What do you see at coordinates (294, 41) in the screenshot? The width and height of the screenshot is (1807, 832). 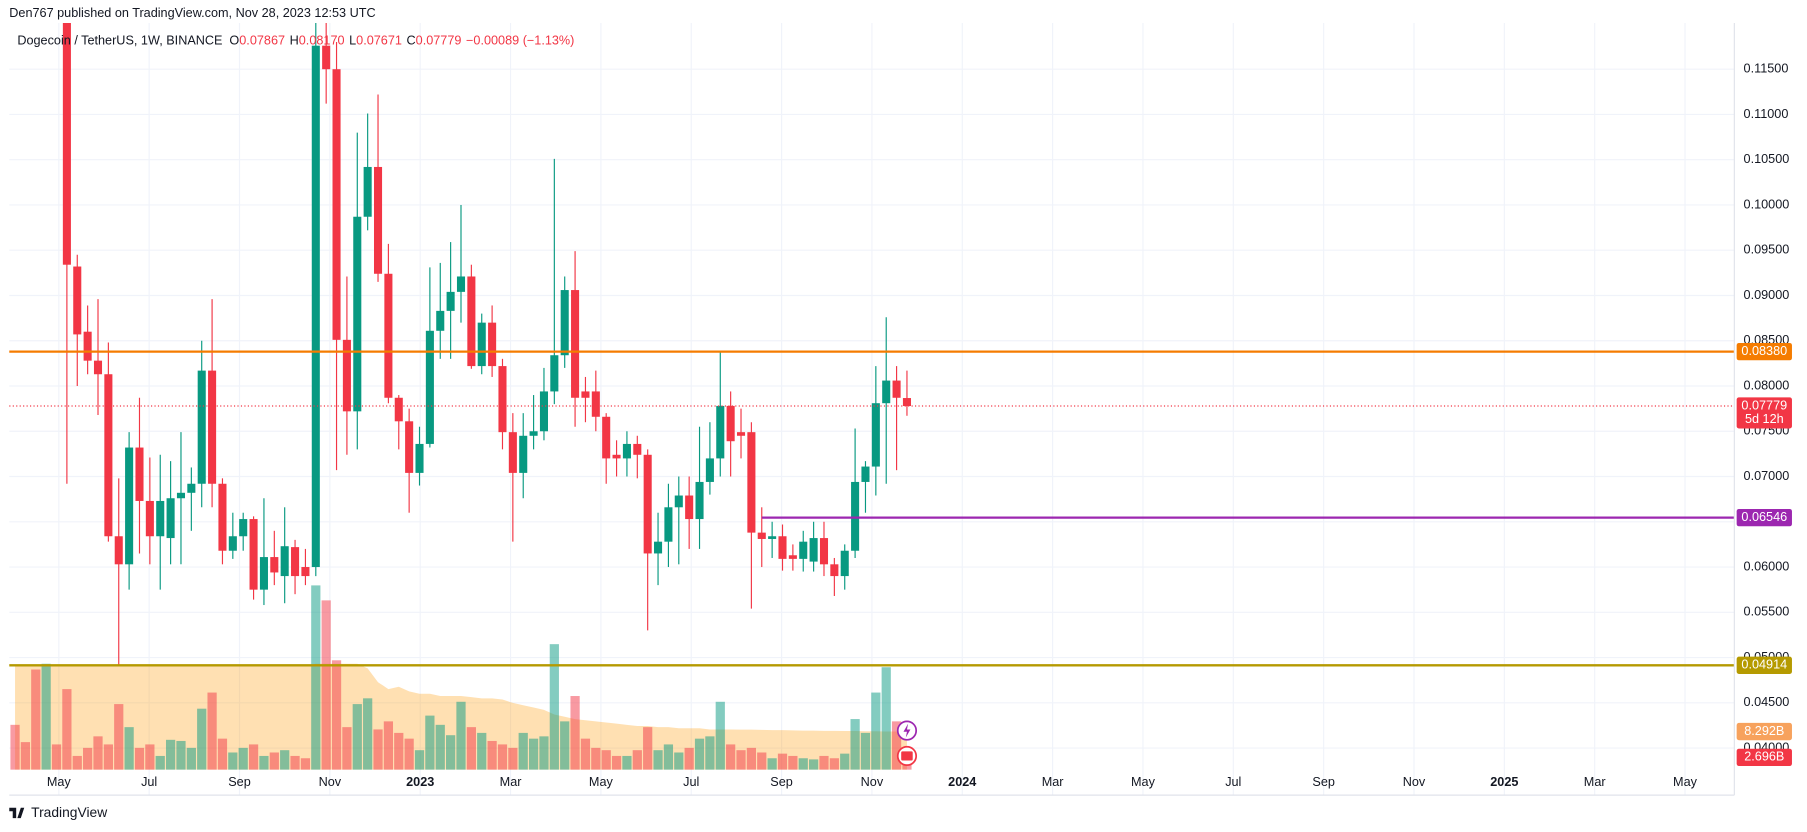 I see `ohlc-prefix: H` at bounding box center [294, 41].